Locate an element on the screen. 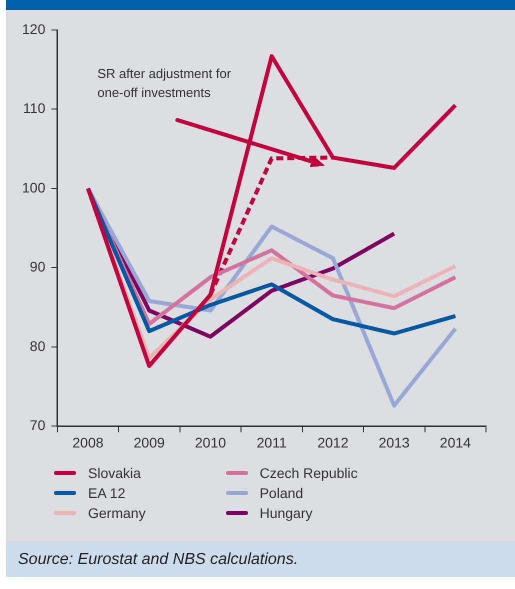 The image size is (515, 589). legend-label: EA 12 is located at coordinates (107, 493).